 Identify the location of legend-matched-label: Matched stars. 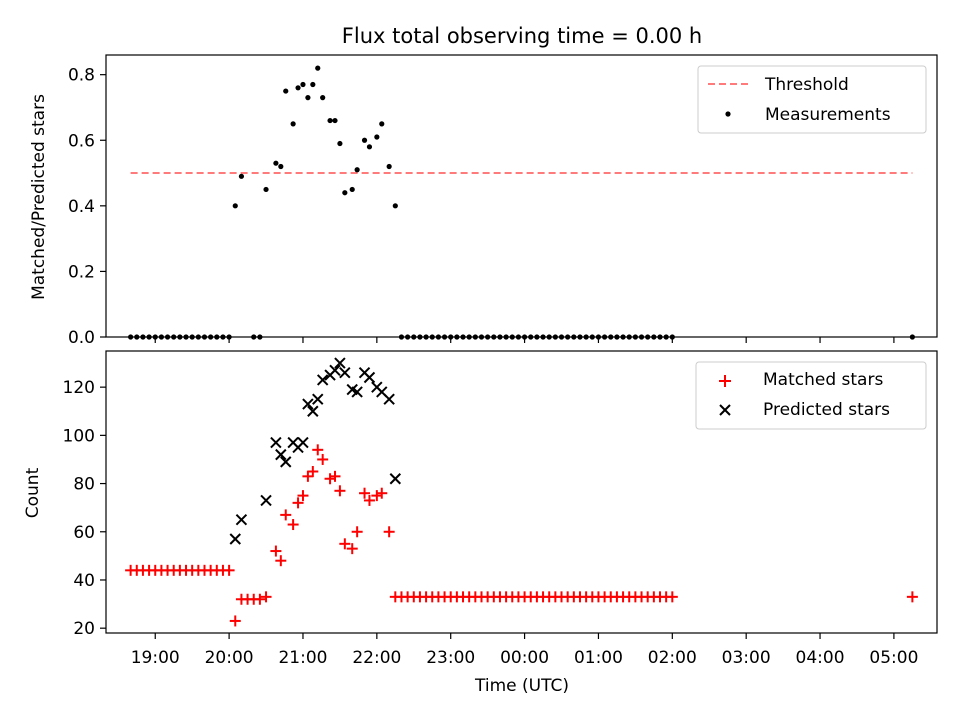
(823, 380).